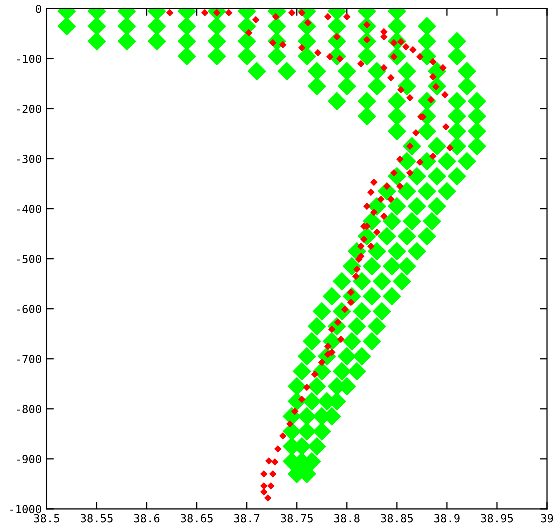  Describe the element at coordinates (29, 109) in the screenshot. I see `y-tick-label: -200` at that location.